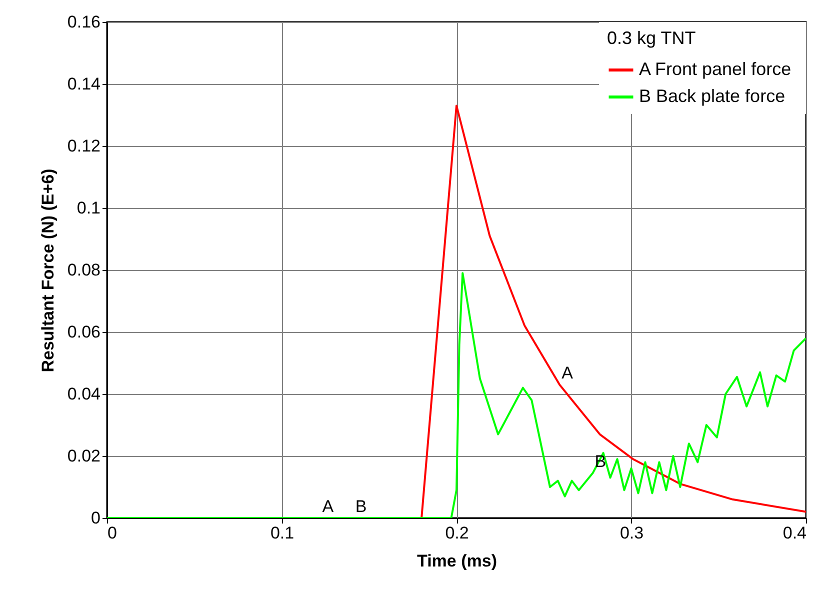 This screenshot has height=599, width=826. I want to click on legend-label: B Back plate force, so click(712, 96).